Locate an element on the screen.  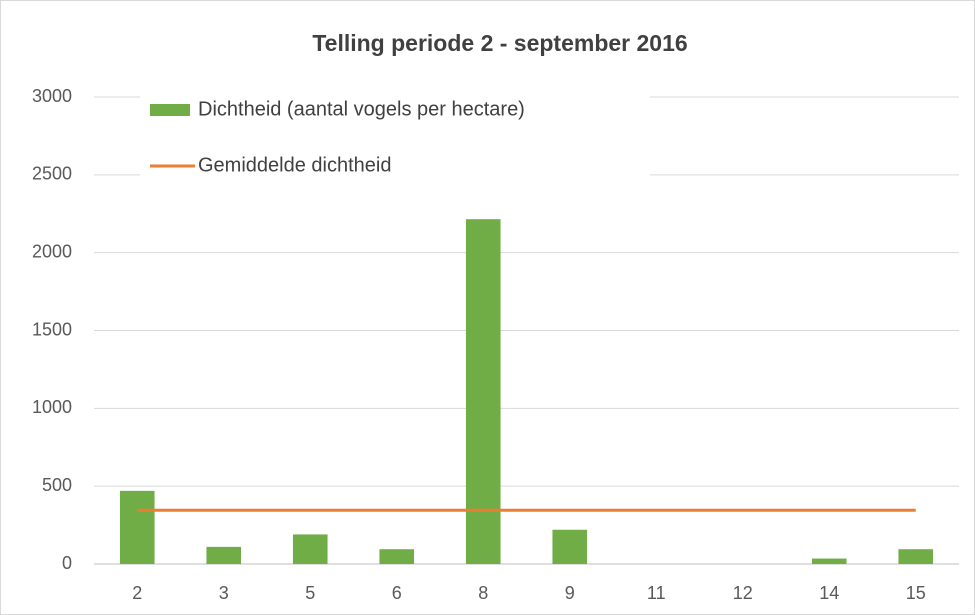
y-tick-label: 0 is located at coordinates (67, 563).